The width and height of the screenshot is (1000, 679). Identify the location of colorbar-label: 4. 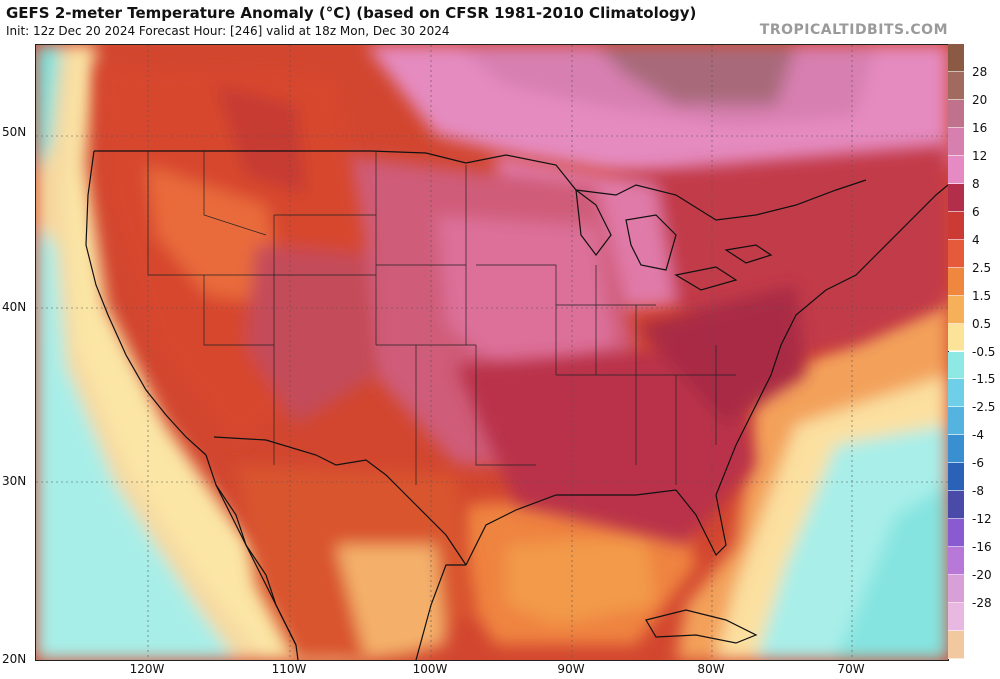
(976, 239).